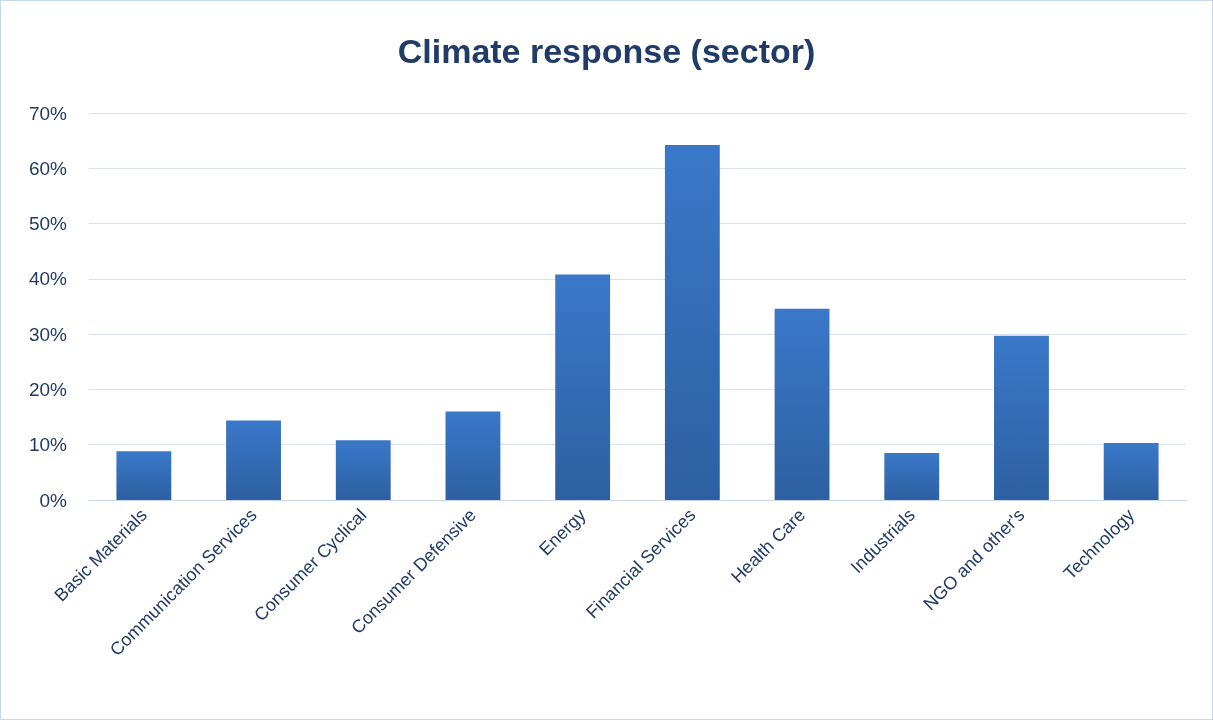  Describe the element at coordinates (53, 500) in the screenshot. I see `y-tick-label: 0%` at that location.